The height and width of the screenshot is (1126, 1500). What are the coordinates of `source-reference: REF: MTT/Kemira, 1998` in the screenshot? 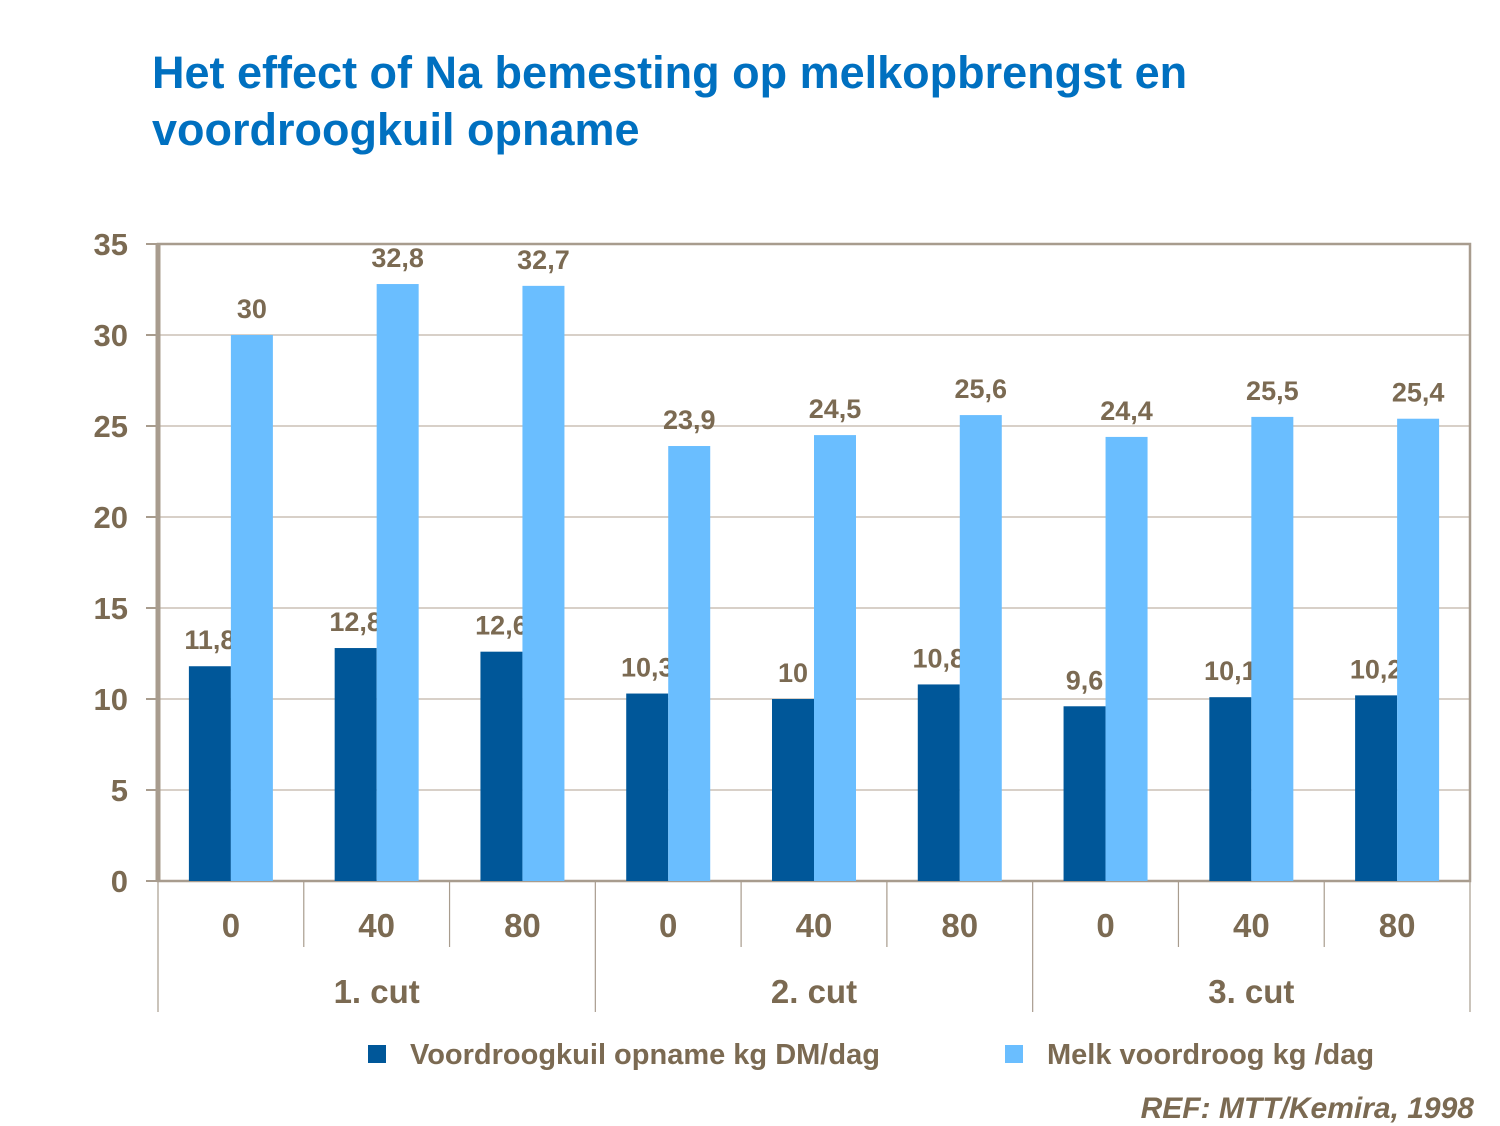 It's located at (1307, 1108).